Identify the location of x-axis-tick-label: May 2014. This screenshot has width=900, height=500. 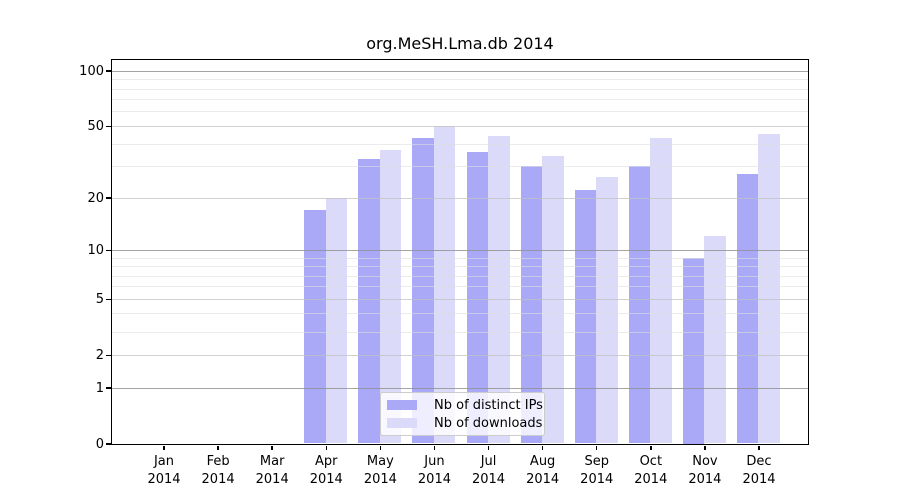
(380, 470).